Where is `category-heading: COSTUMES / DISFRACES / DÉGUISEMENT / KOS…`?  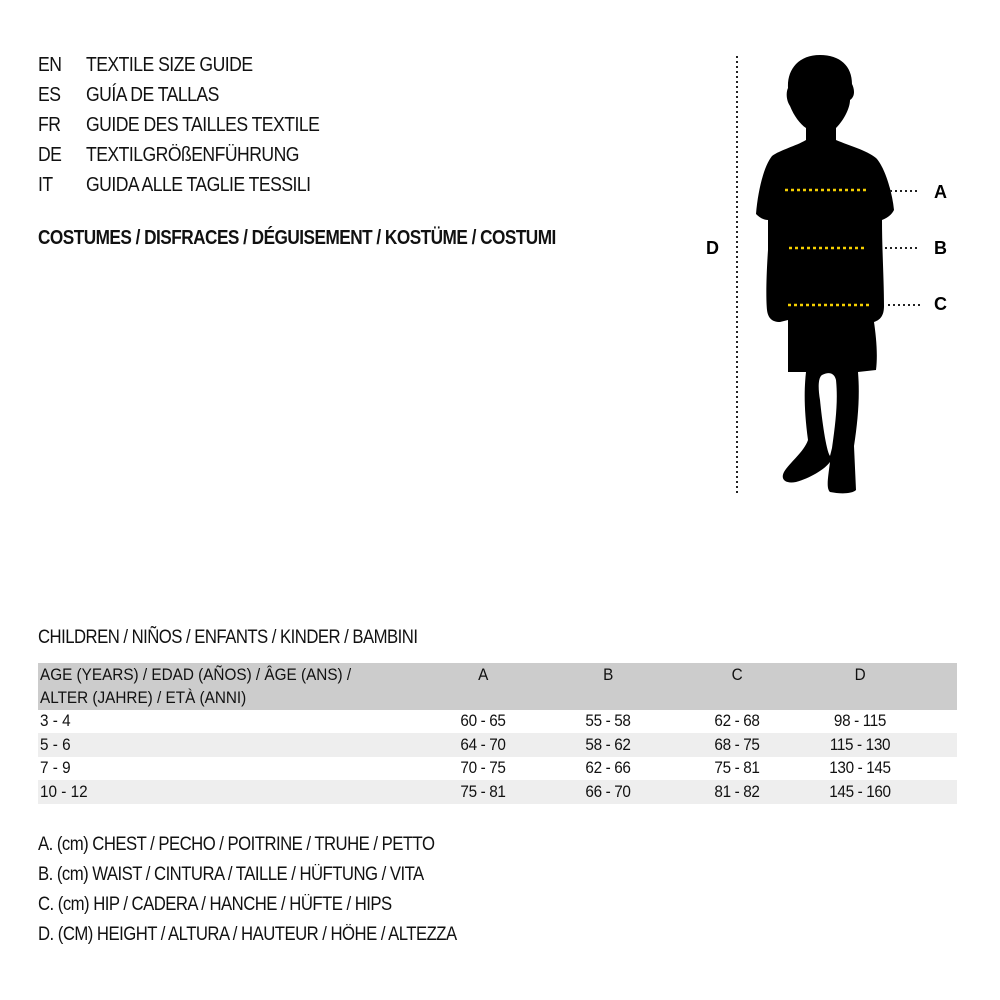
category-heading: COSTUMES / DISFRACES / DÉGUISEMENT / KOS… is located at coordinates (297, 238).